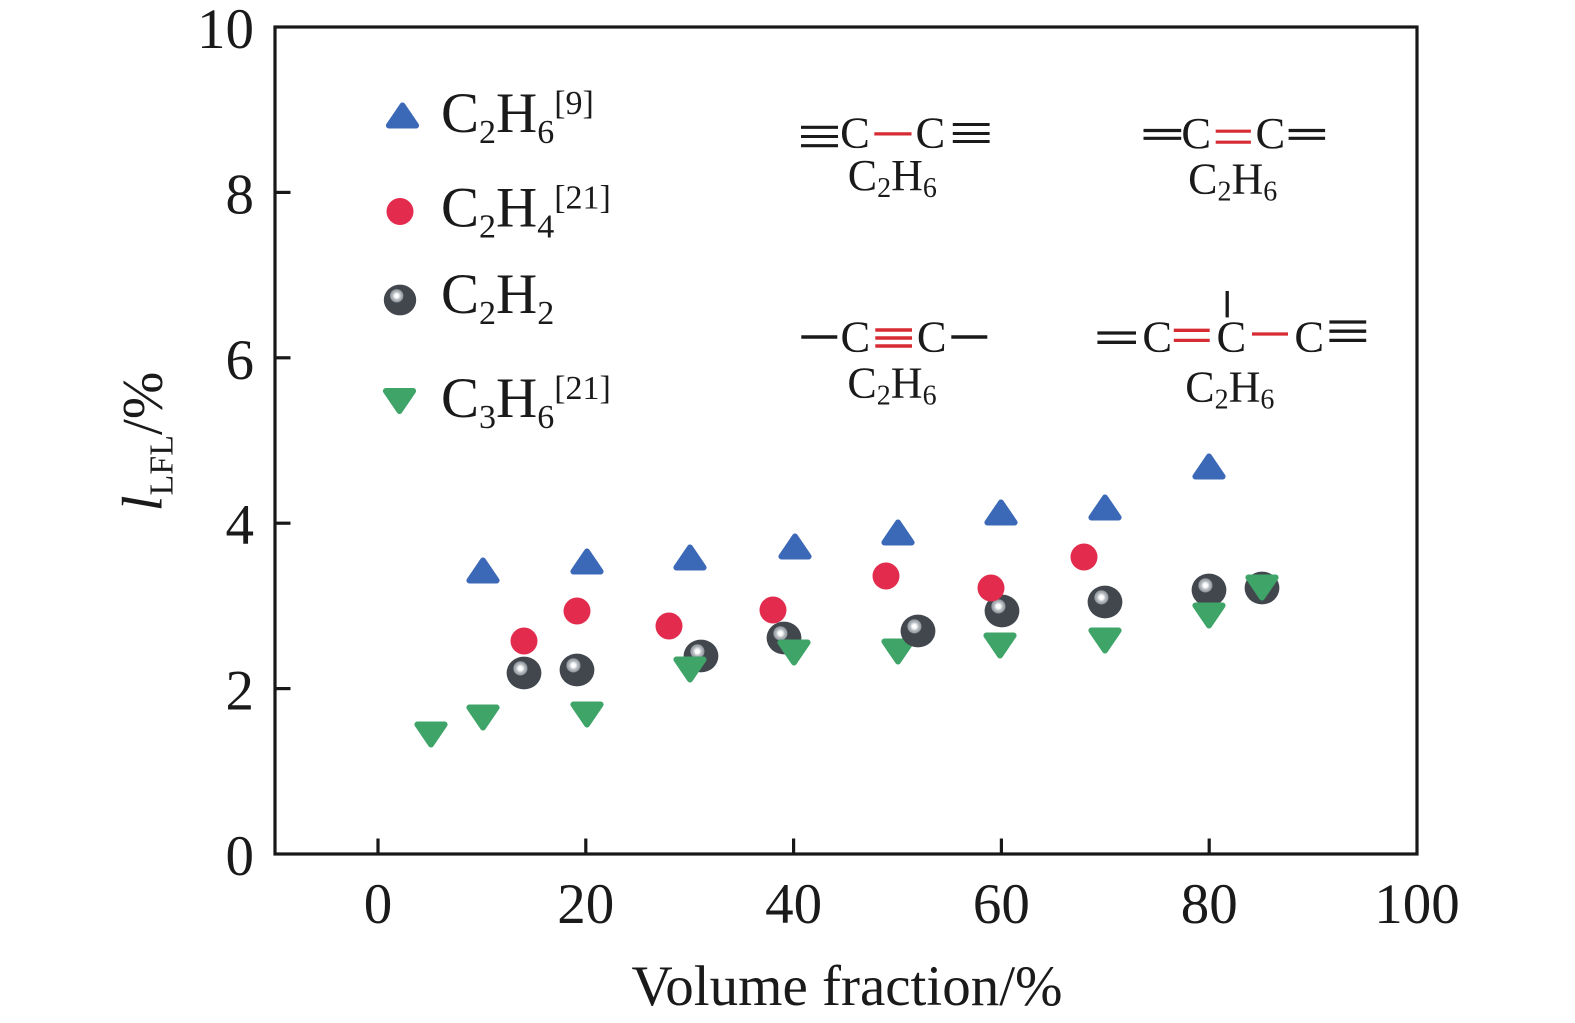  What do you see at coordinates (225, 30) in the screenshot?
I see `svg-text: 10` at bounding box center [225, 30].